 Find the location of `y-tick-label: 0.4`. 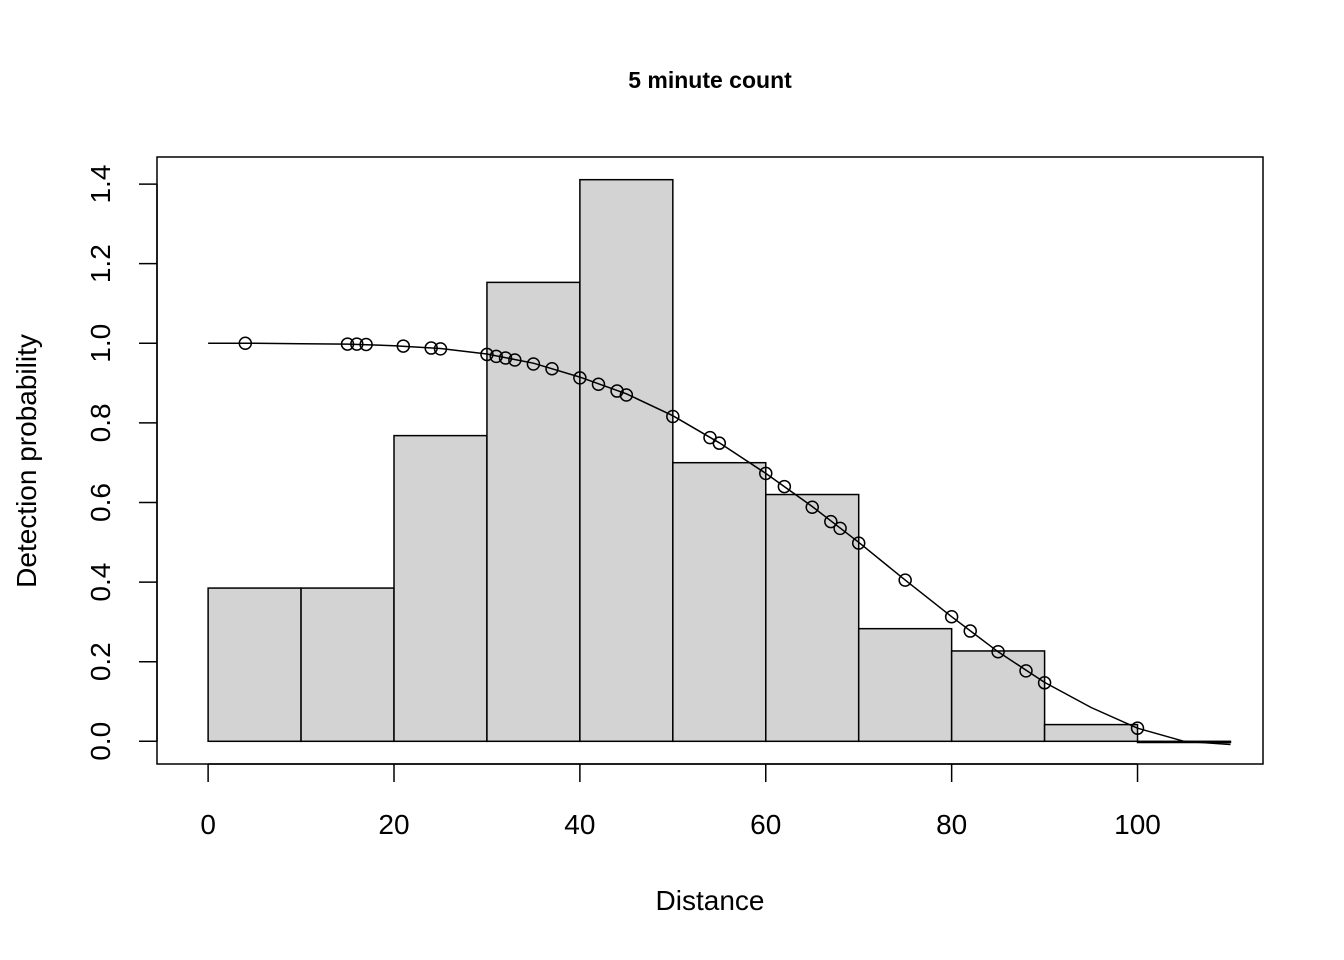

y-tick-label: 0.4 is located at coordinates (100, 582).